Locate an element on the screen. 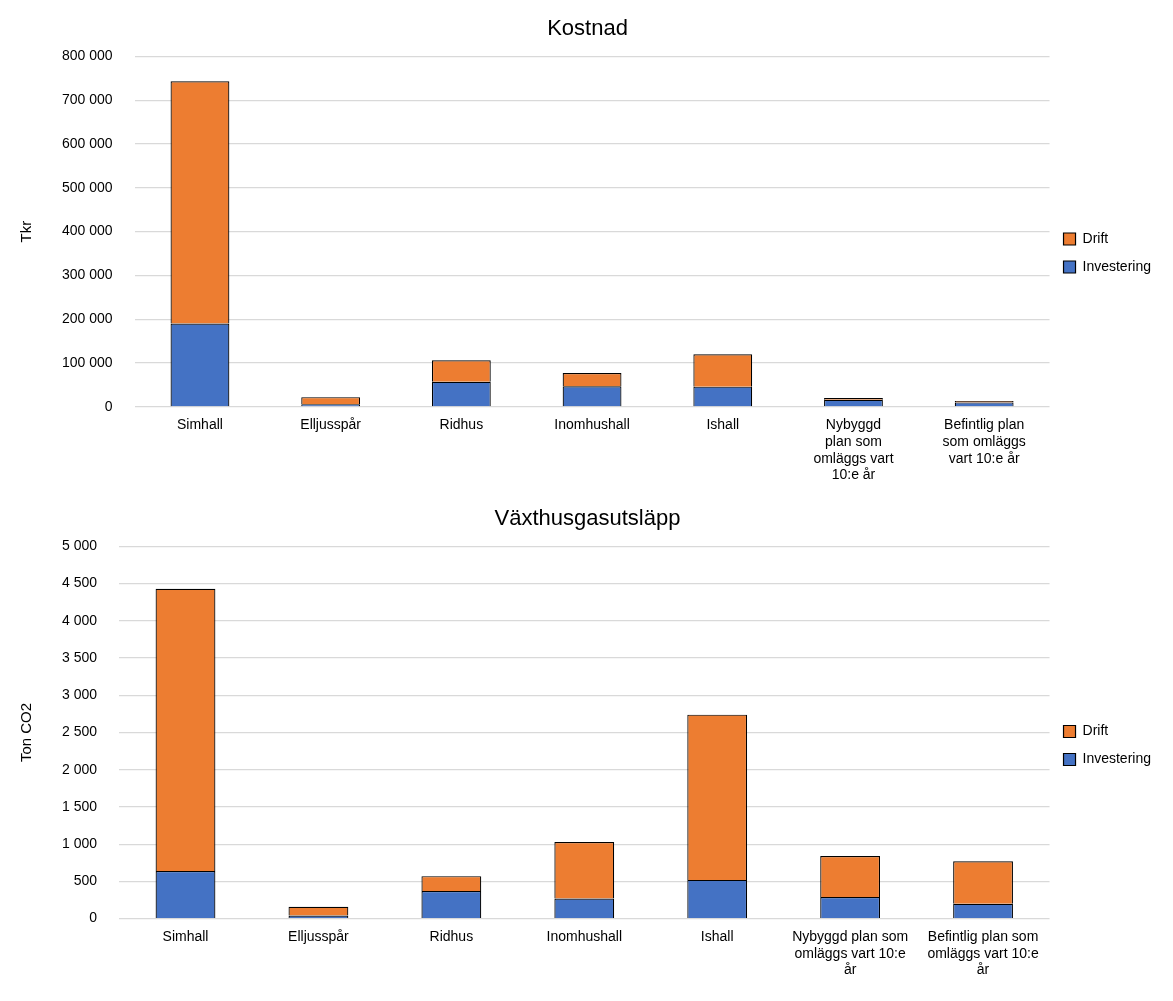 The image size is (1173, 1001). y-tick-label: 500 is located at coordinates (85, 880).